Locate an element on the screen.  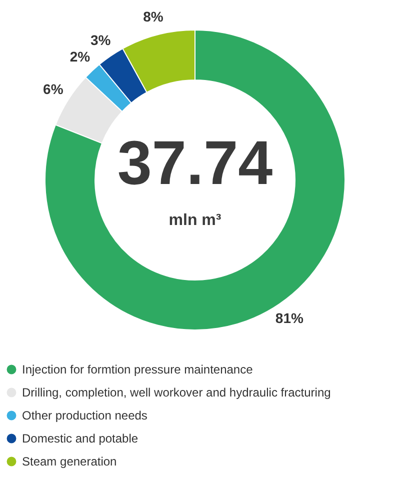
legend-label: Domestic and potable is located at coordinates (80, 439).